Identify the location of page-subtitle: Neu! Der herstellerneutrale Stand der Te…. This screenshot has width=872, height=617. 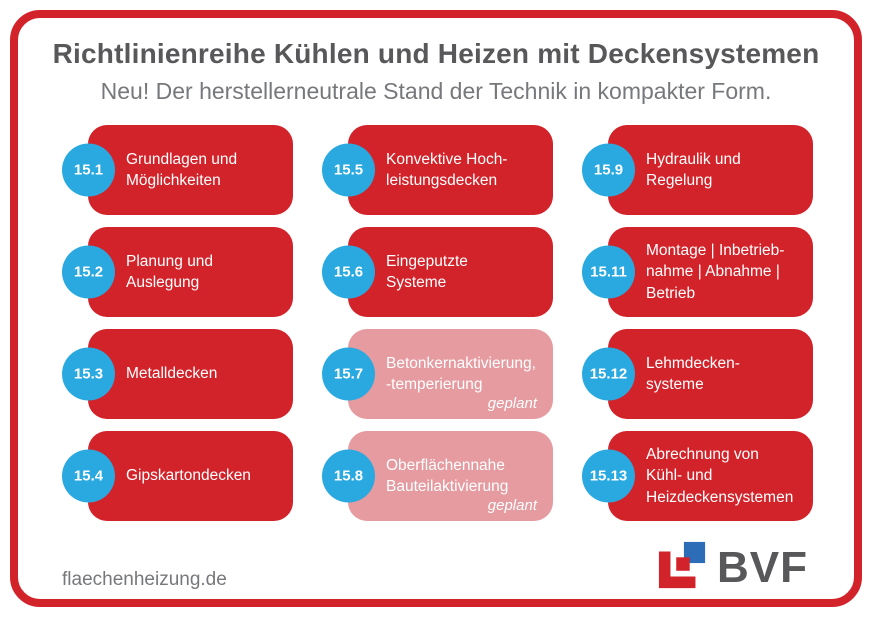
(436, 91).